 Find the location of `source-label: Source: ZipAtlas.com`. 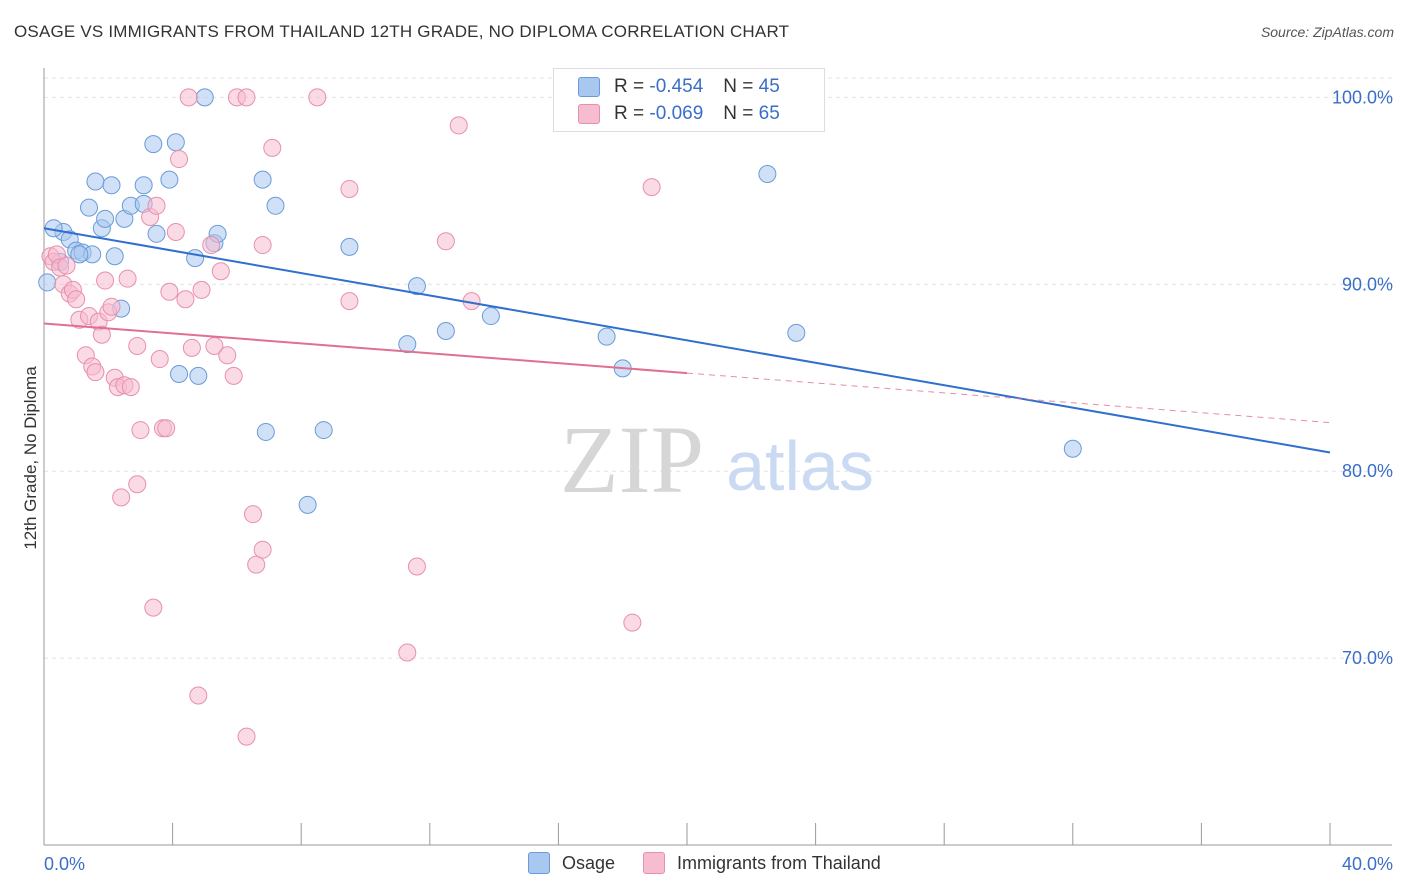

source-label: Source: ZipAtlas.com is located at coordinates (1327, 32).